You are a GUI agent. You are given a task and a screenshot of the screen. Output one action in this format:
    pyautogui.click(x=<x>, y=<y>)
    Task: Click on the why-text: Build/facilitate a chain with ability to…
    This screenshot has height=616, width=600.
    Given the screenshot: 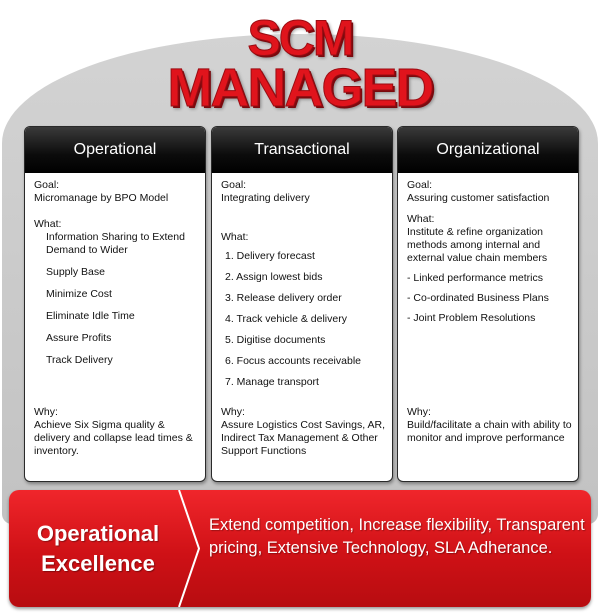 What is the action you would take?
    pyautogui.click(x=489, y=431)
    